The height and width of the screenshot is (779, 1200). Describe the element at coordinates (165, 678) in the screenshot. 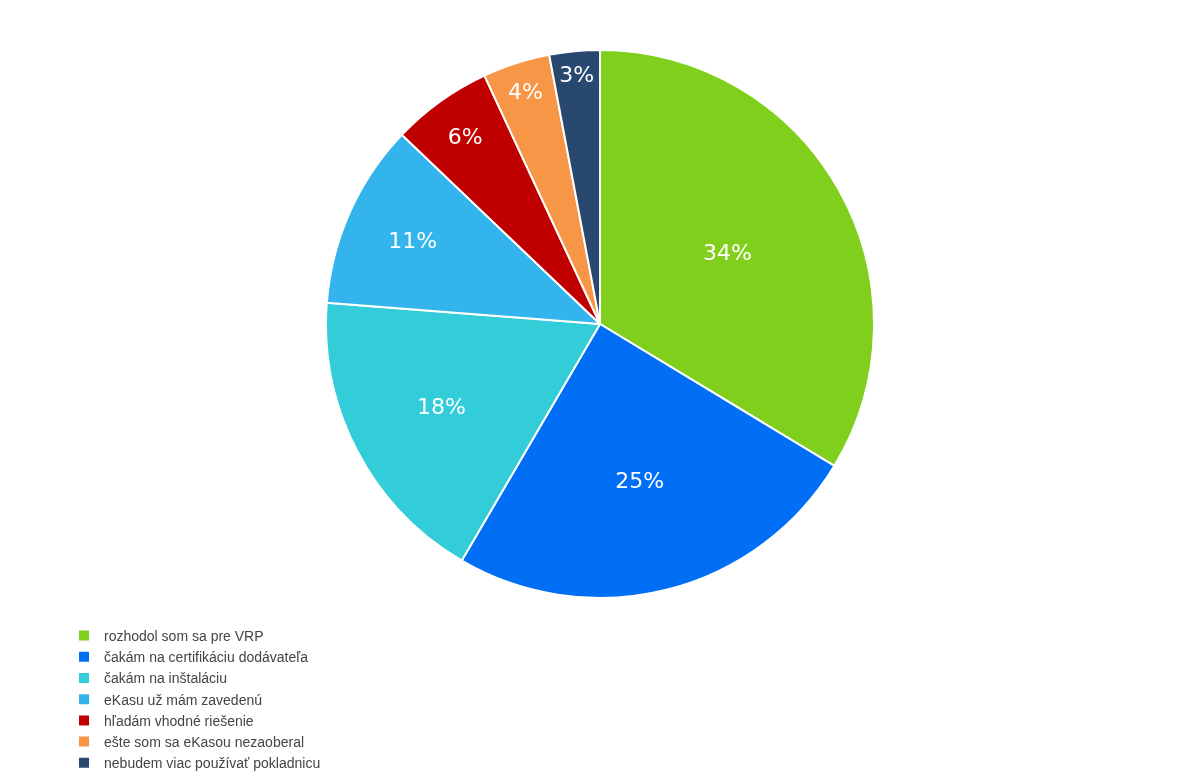

I see `legend-label: čakám na inštaláciu` at that location.